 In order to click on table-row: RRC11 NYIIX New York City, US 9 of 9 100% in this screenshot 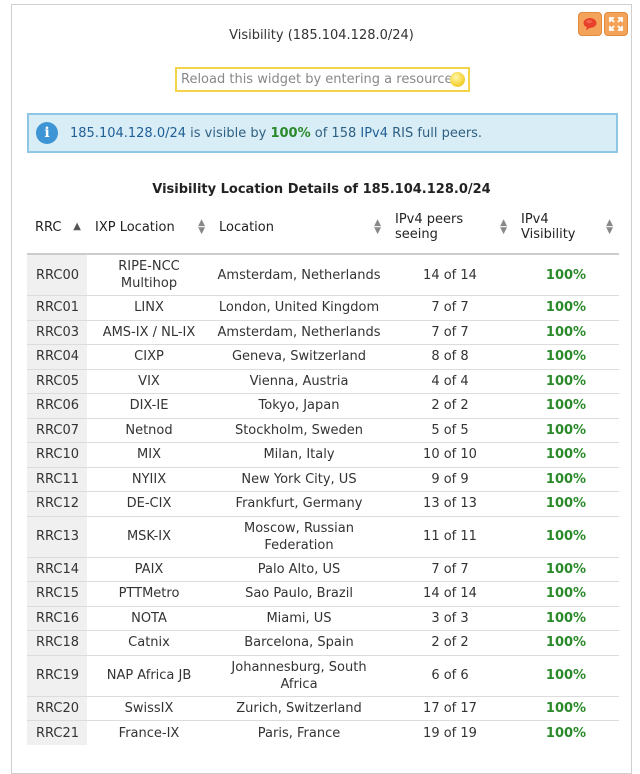, I will do `click(323, 479)`.